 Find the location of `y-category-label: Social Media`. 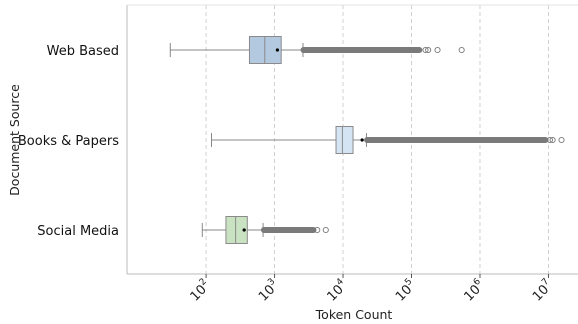

y-category-label: Social Media is located at coordinates (78, 231).